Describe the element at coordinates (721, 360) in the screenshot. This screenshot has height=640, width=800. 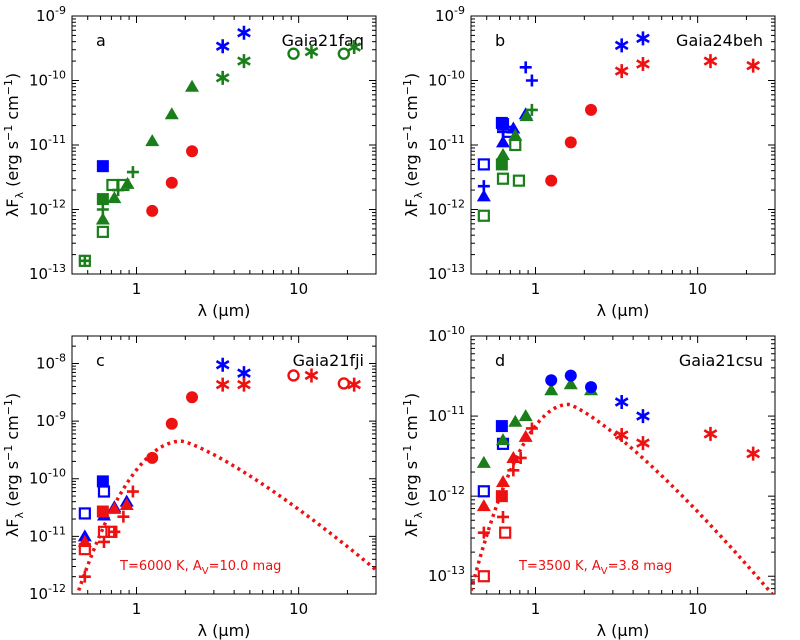
I see `panel-title: Gaia21csu` at that location.